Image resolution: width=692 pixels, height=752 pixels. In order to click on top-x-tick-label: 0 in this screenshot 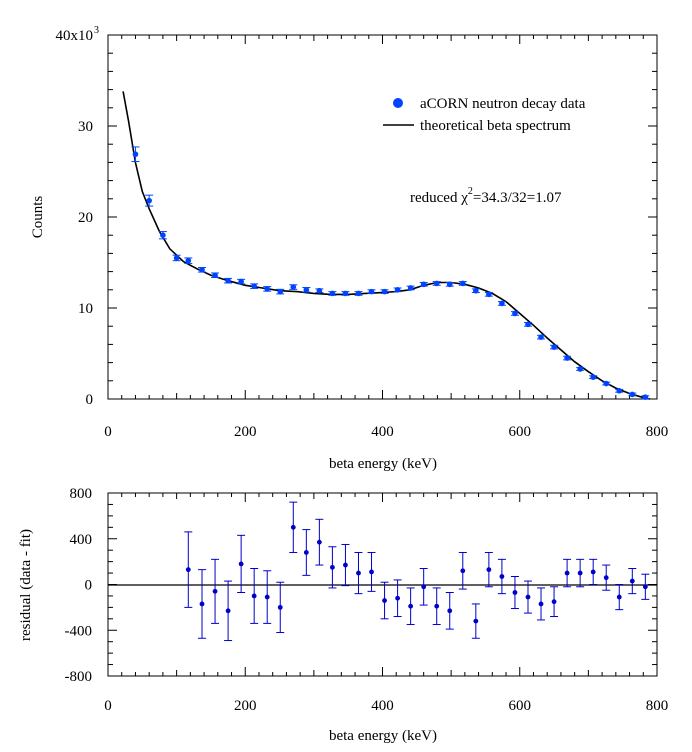, I will do `click(108, 432)`.